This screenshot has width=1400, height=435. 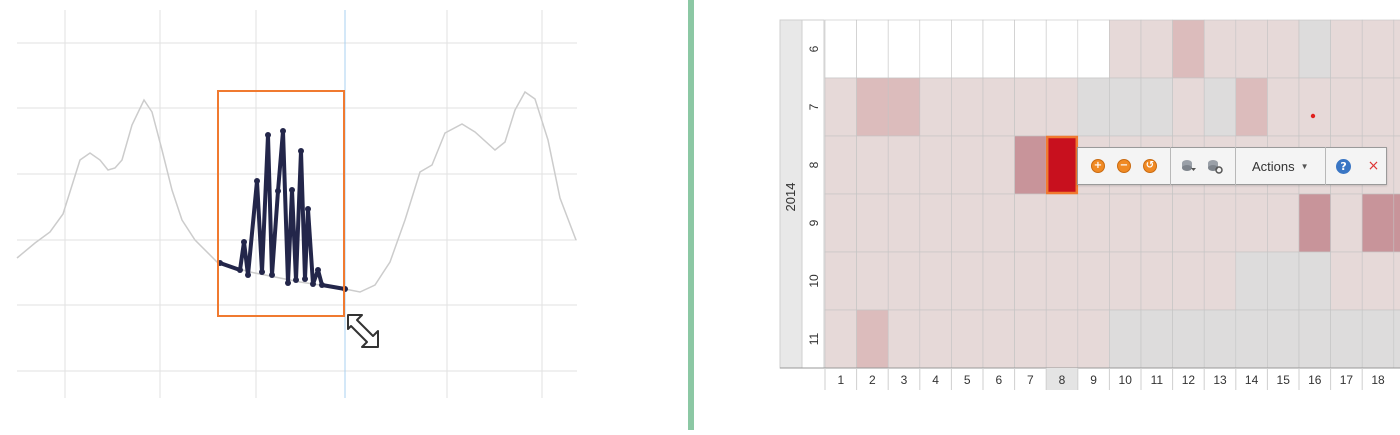 I want to click on heatmap-cell-selected, so click(x=1062, y=165).